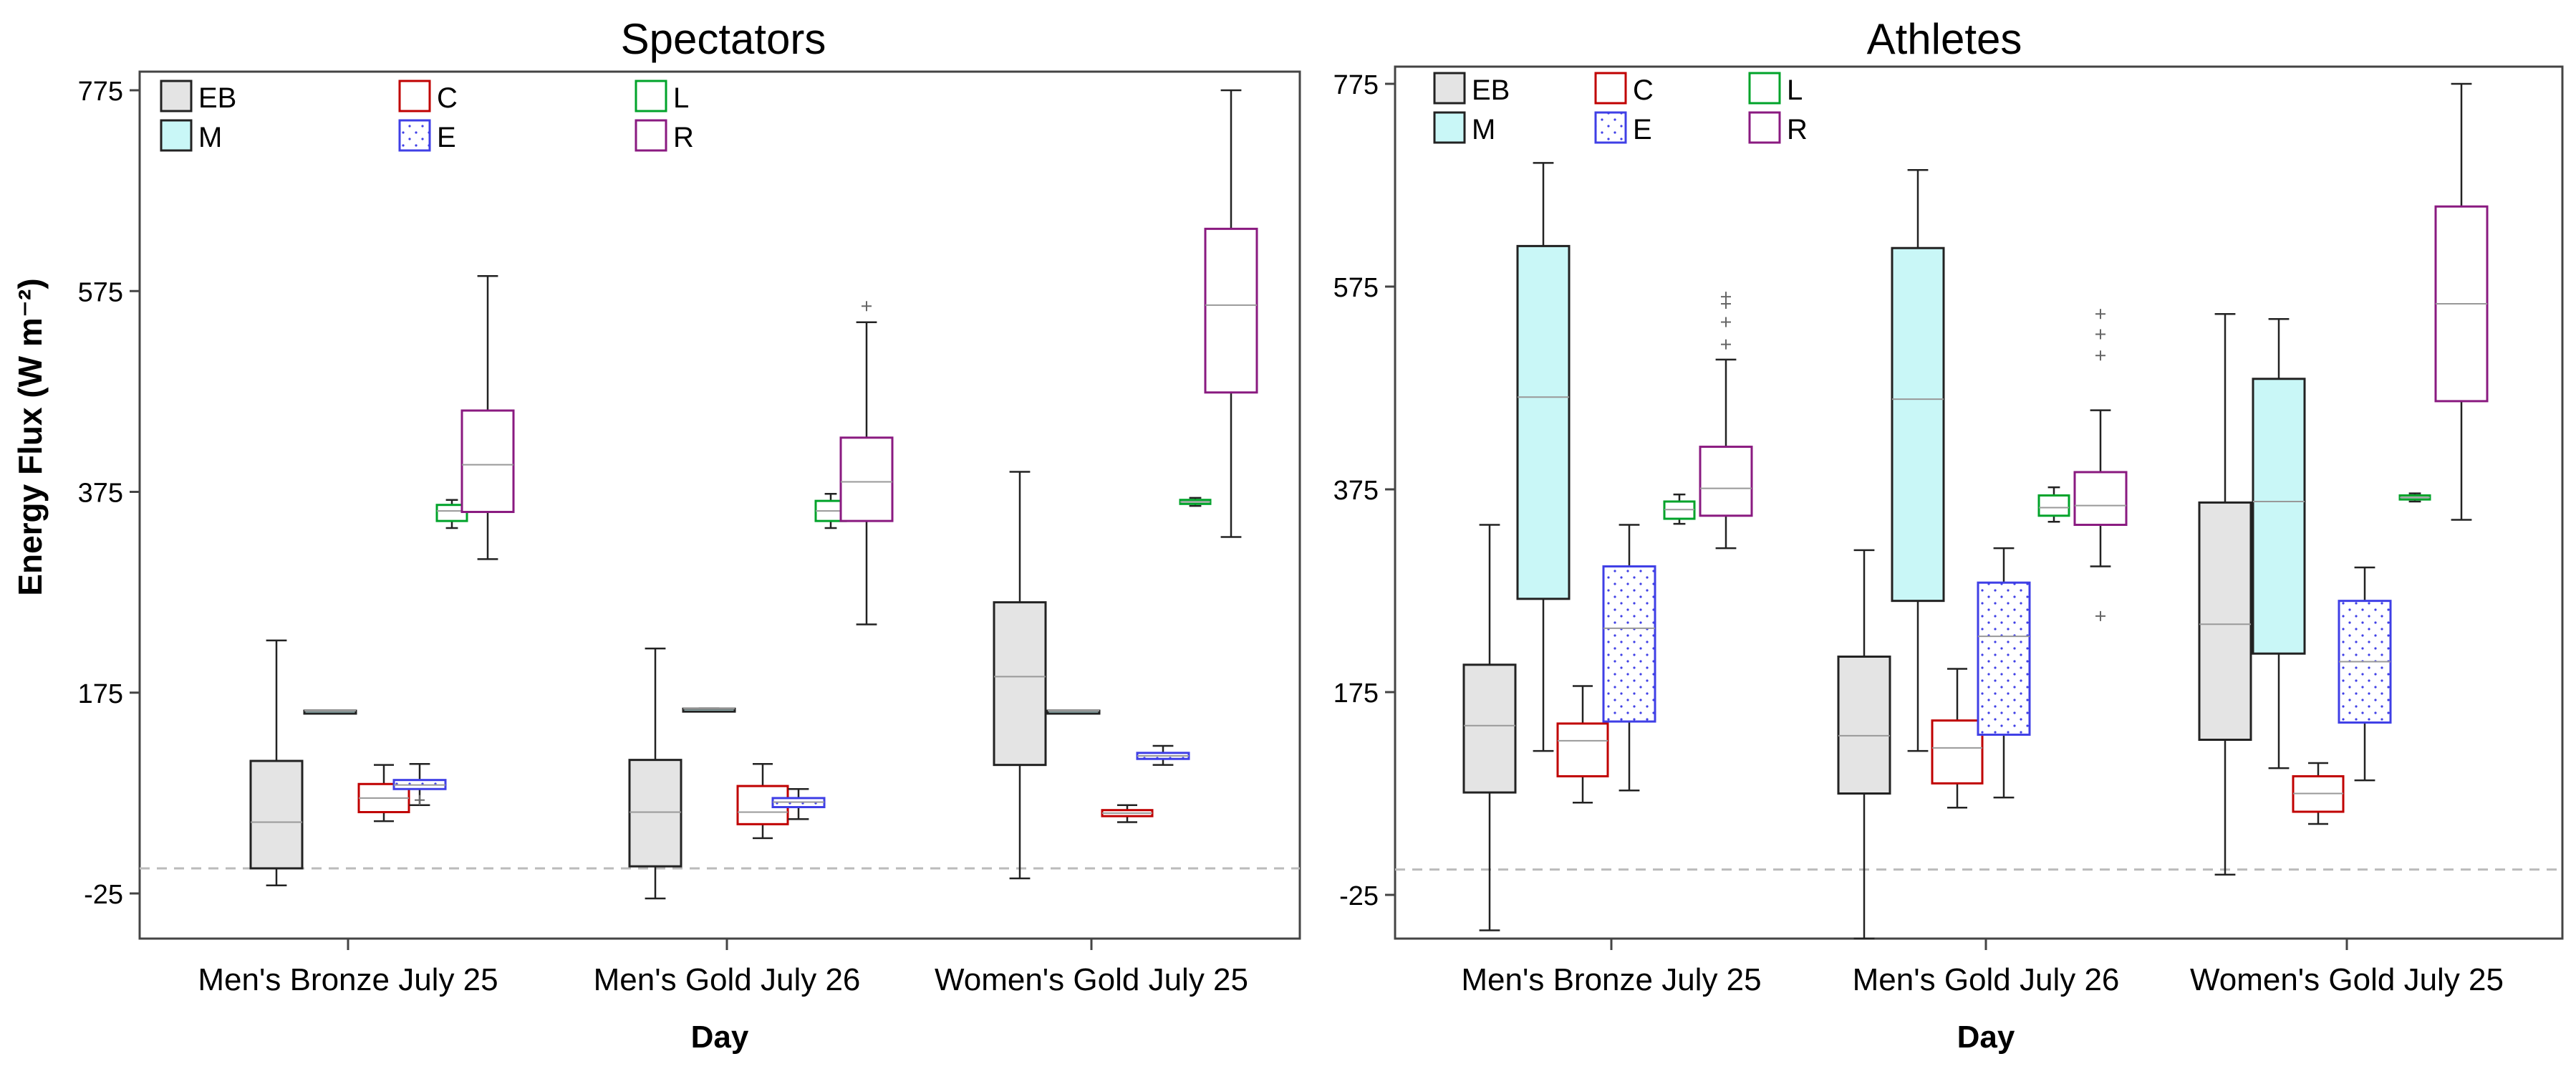 The width and height of the screenshot is (2576, 1074). I want to click on legend-c-label: C, so click(1643, 91).